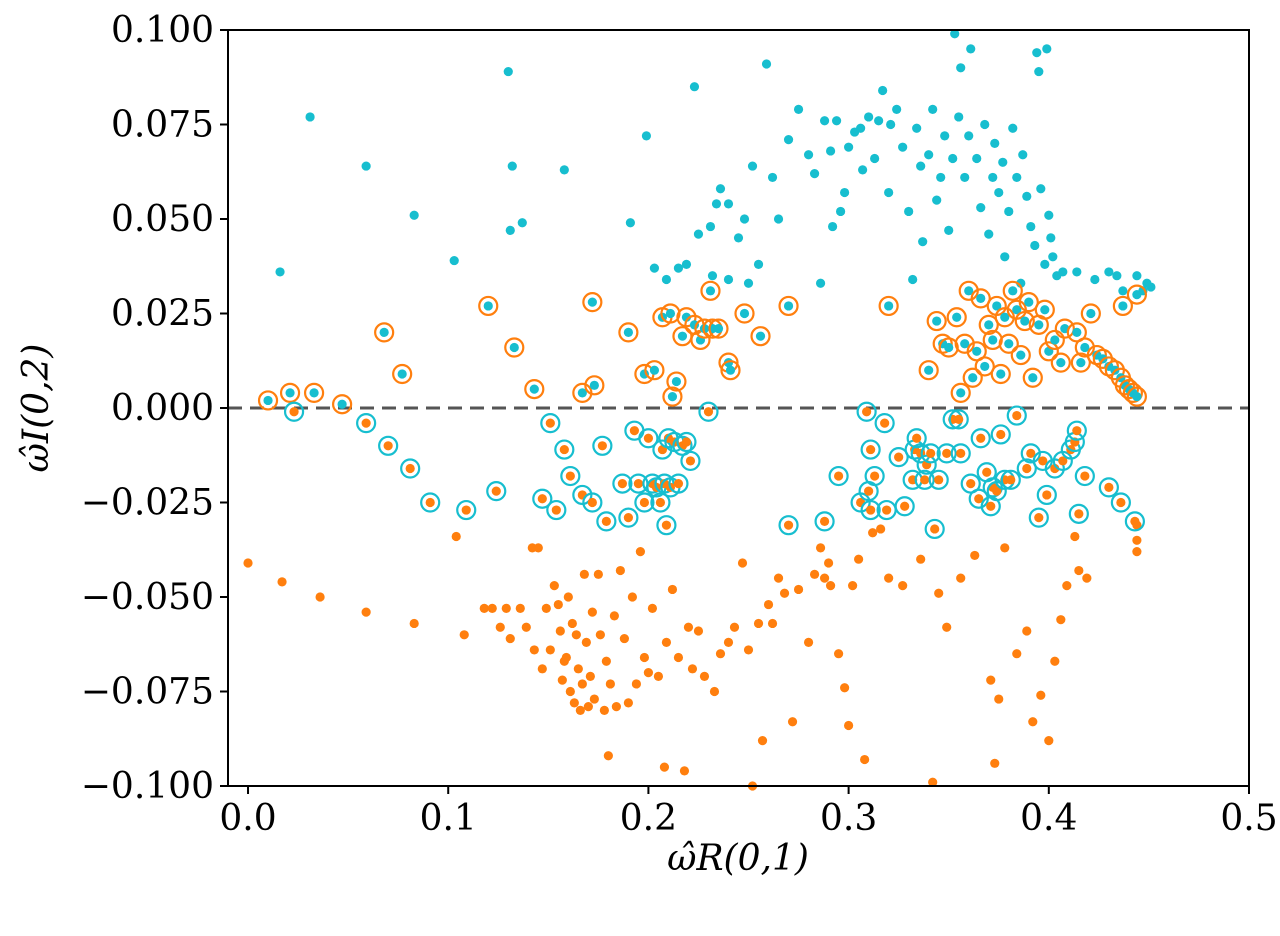  I want to click on y-tick-label: 0.025, so click(162, 314).